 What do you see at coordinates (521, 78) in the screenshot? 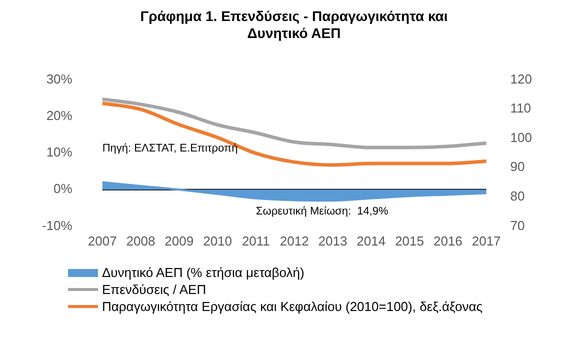
I see `y2-tick-label: 120` at bounding box center [521, 78].